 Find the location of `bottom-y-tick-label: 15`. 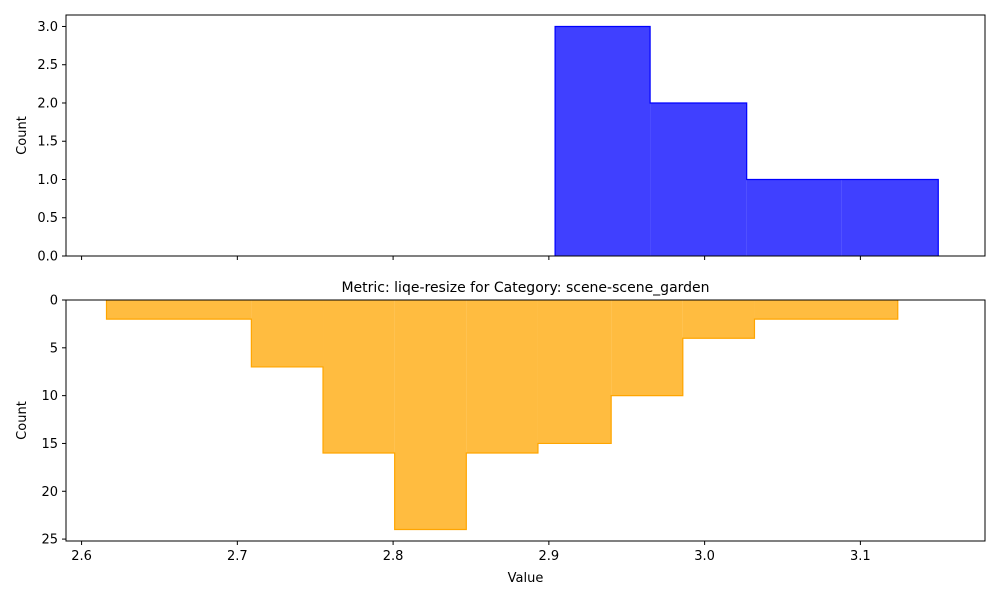

bottom-y-tick-label: 15 is located at coordinates (49, 444).